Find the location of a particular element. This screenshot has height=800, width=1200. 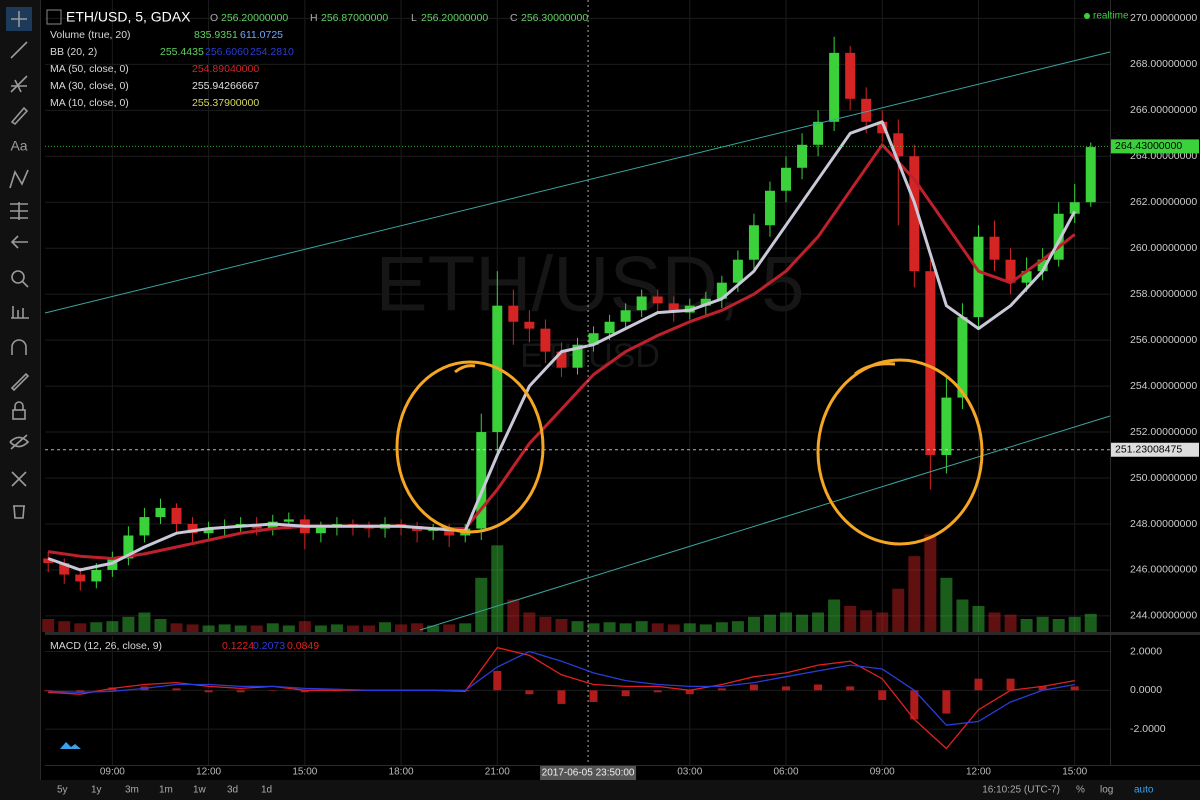

range-button: 1y is located at coordinates (96, 790).